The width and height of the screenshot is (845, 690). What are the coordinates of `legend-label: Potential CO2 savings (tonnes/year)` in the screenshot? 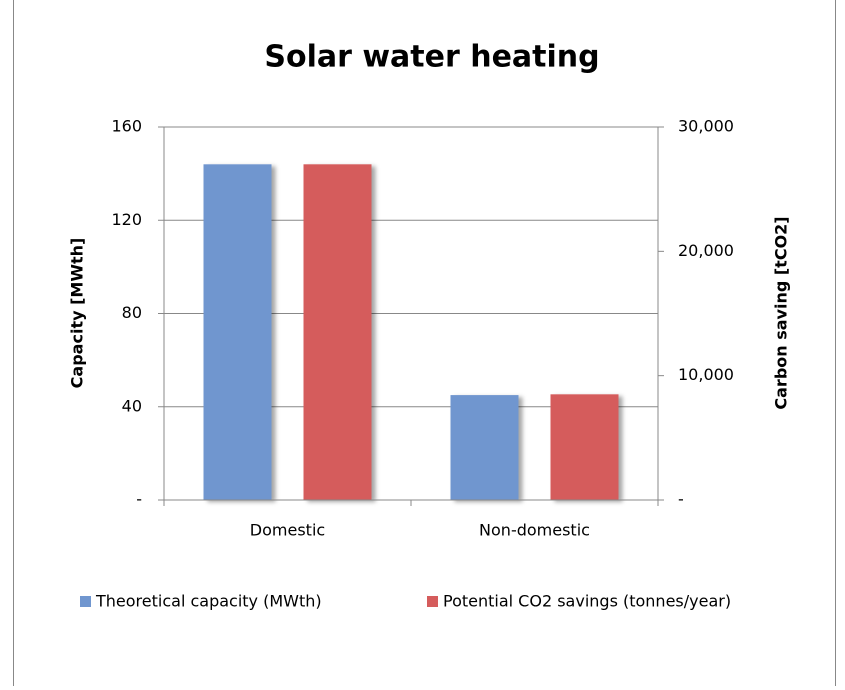 It's located at (587, 601).